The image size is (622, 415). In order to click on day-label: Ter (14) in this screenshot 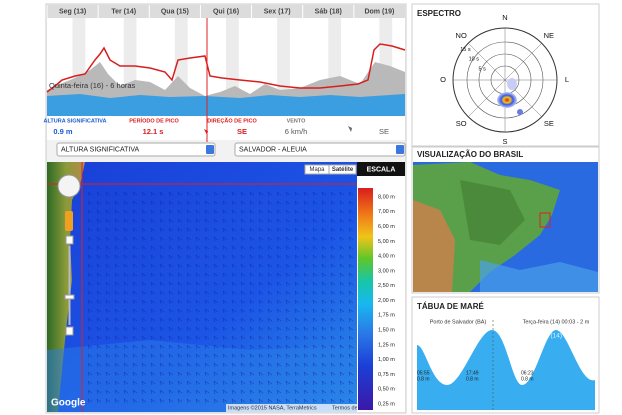, I will do `click(123, 11)`.